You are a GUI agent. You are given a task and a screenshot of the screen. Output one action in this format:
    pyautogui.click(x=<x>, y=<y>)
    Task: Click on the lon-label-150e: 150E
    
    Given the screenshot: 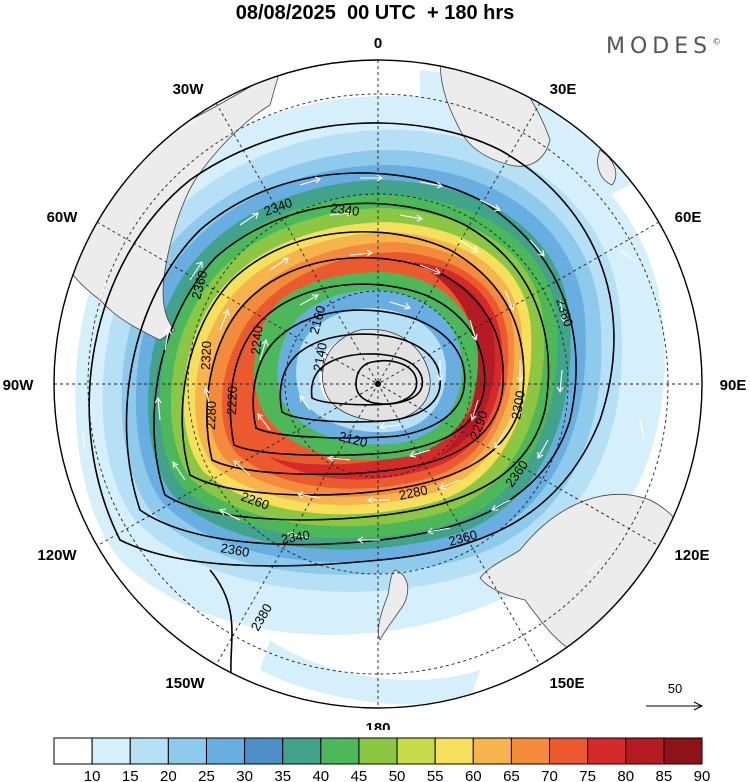 What is the action you would take?
    pyautogui.click(x=566, y=683)
    